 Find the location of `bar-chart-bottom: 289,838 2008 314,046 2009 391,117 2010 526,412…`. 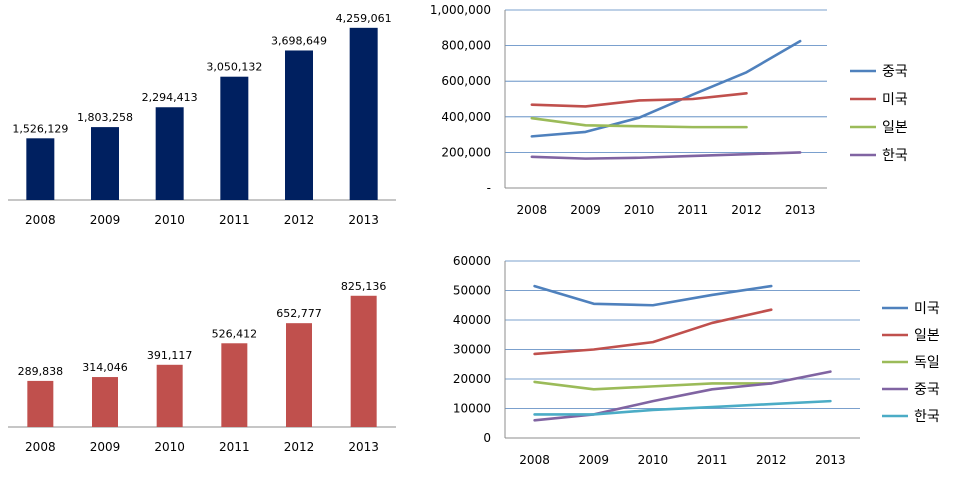

bar-chart-bottom: 289,838 2008 314,046 2009 391,117 2010 526,412… is located at coordinates (202, 367).